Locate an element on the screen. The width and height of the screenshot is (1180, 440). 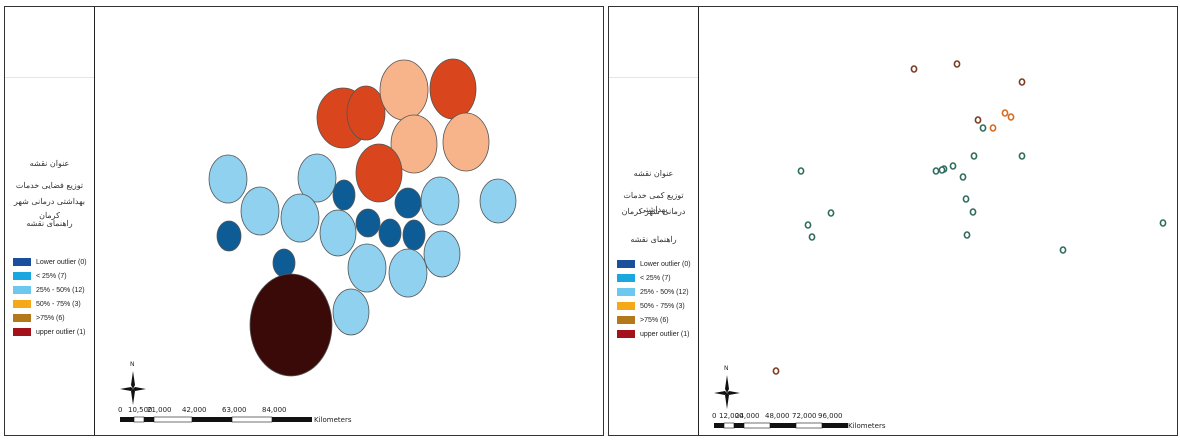
north-label: N is located at coordinates (132, 364).